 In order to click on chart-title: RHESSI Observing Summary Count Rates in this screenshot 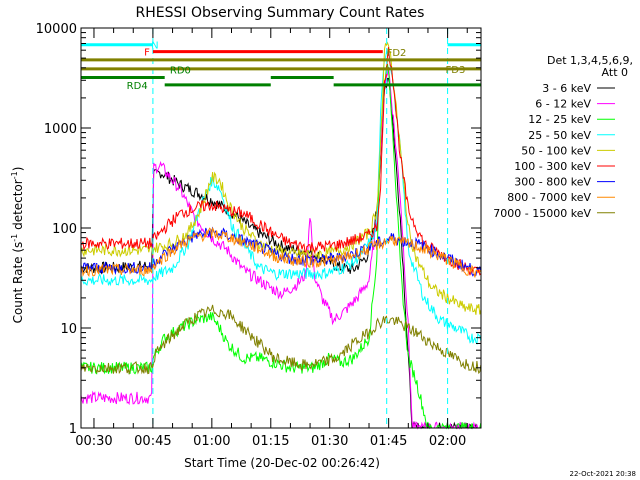, I will do `click(280, 13)`.